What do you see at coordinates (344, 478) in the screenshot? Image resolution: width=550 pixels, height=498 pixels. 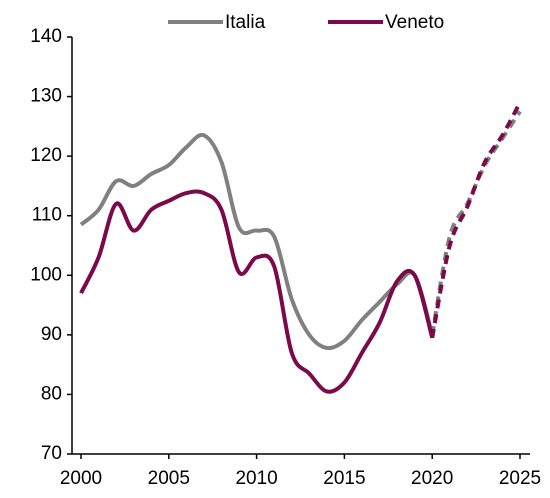 I see `x-tick-label: 2015` at bounding box center [344, 478].